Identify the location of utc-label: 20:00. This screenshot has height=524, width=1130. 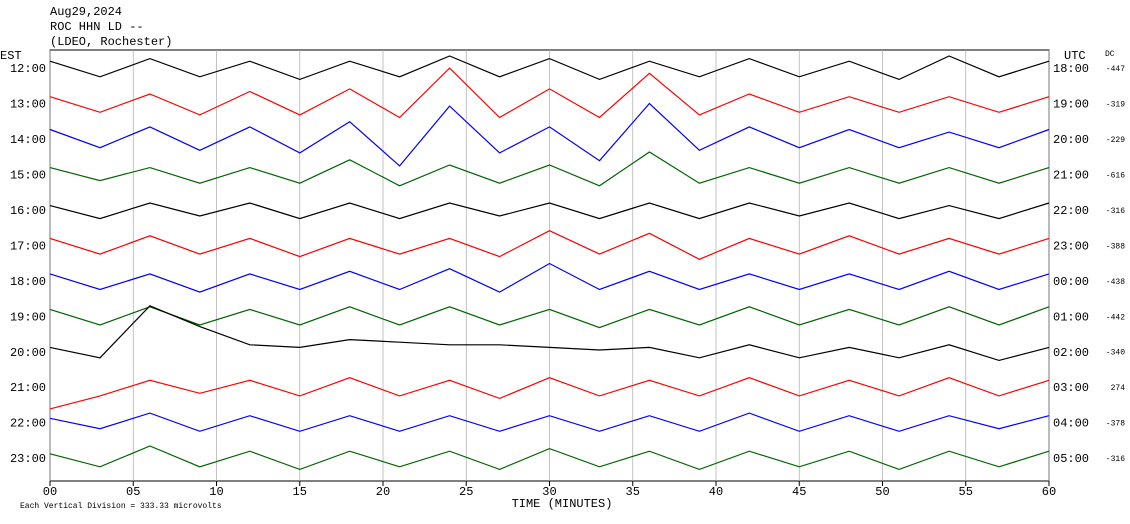
(1071, 140).